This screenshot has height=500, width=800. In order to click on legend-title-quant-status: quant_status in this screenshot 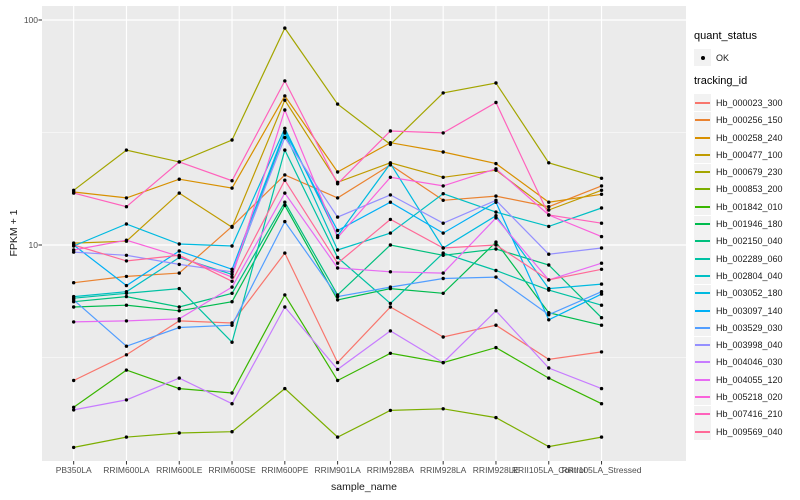, I will do `click(725, 36)`.